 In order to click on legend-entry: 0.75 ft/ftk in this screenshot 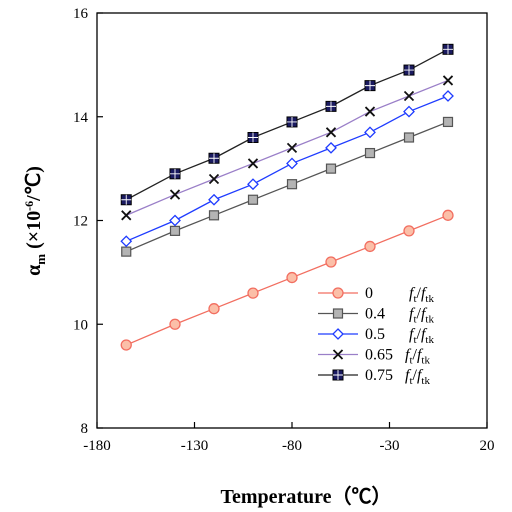, I will do `click(374, 377)`.